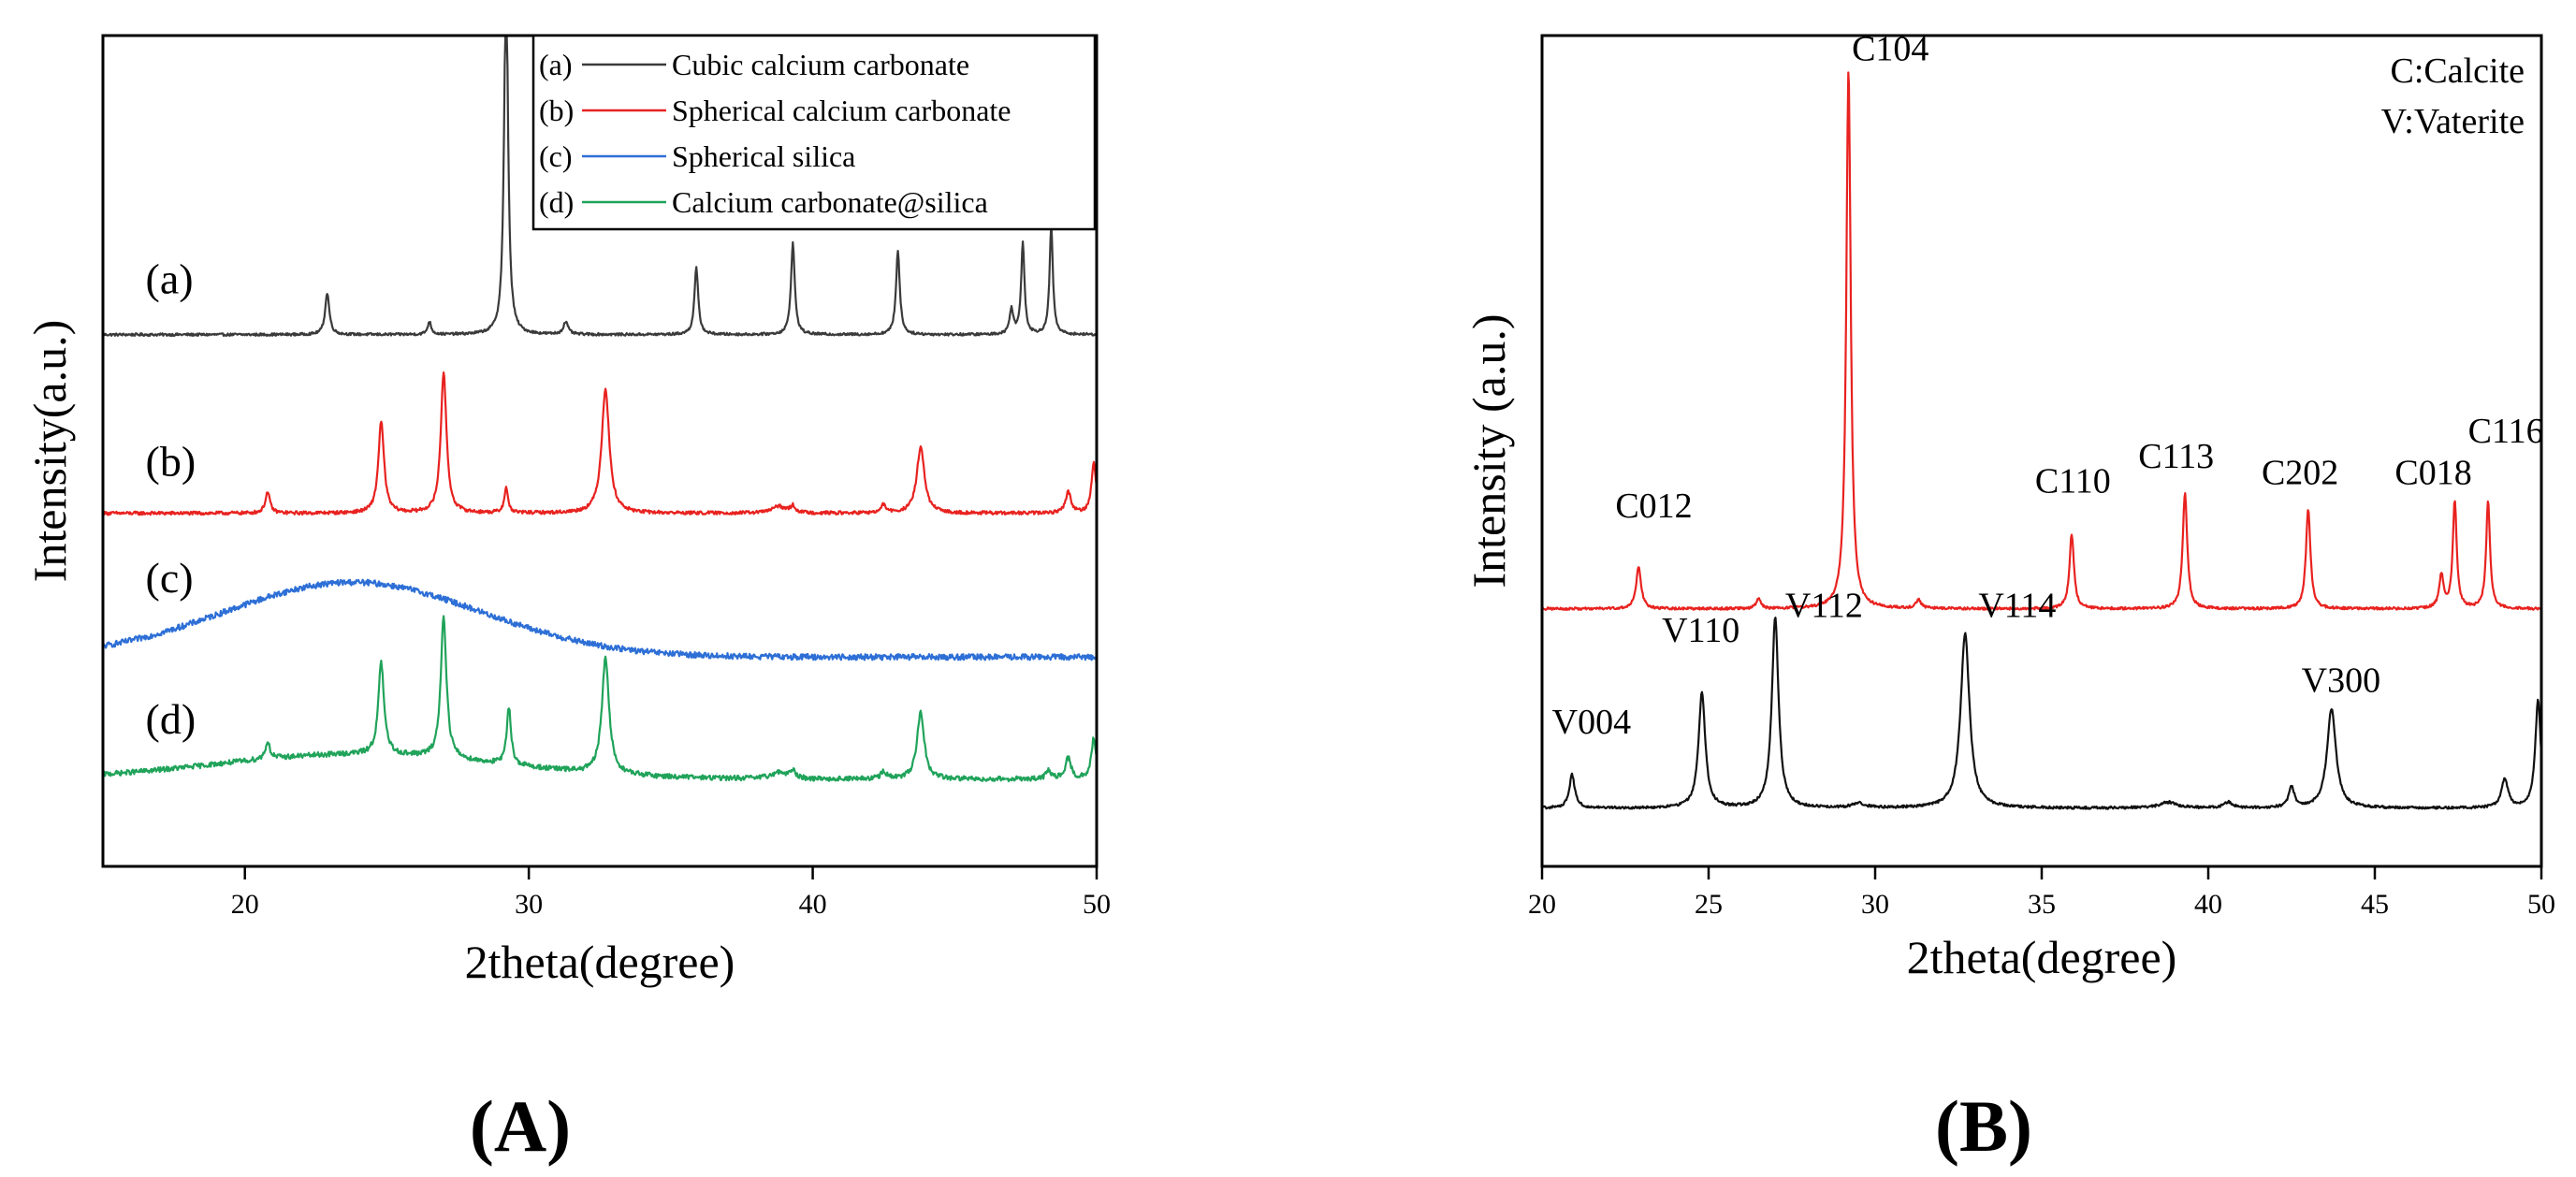 The width and height of the screenshot is (2576, 1177). What do you see at coordinates (2017, 607) in the screenshot?
I see `peak-annotation: V114` at bounding box center [2017, 607].